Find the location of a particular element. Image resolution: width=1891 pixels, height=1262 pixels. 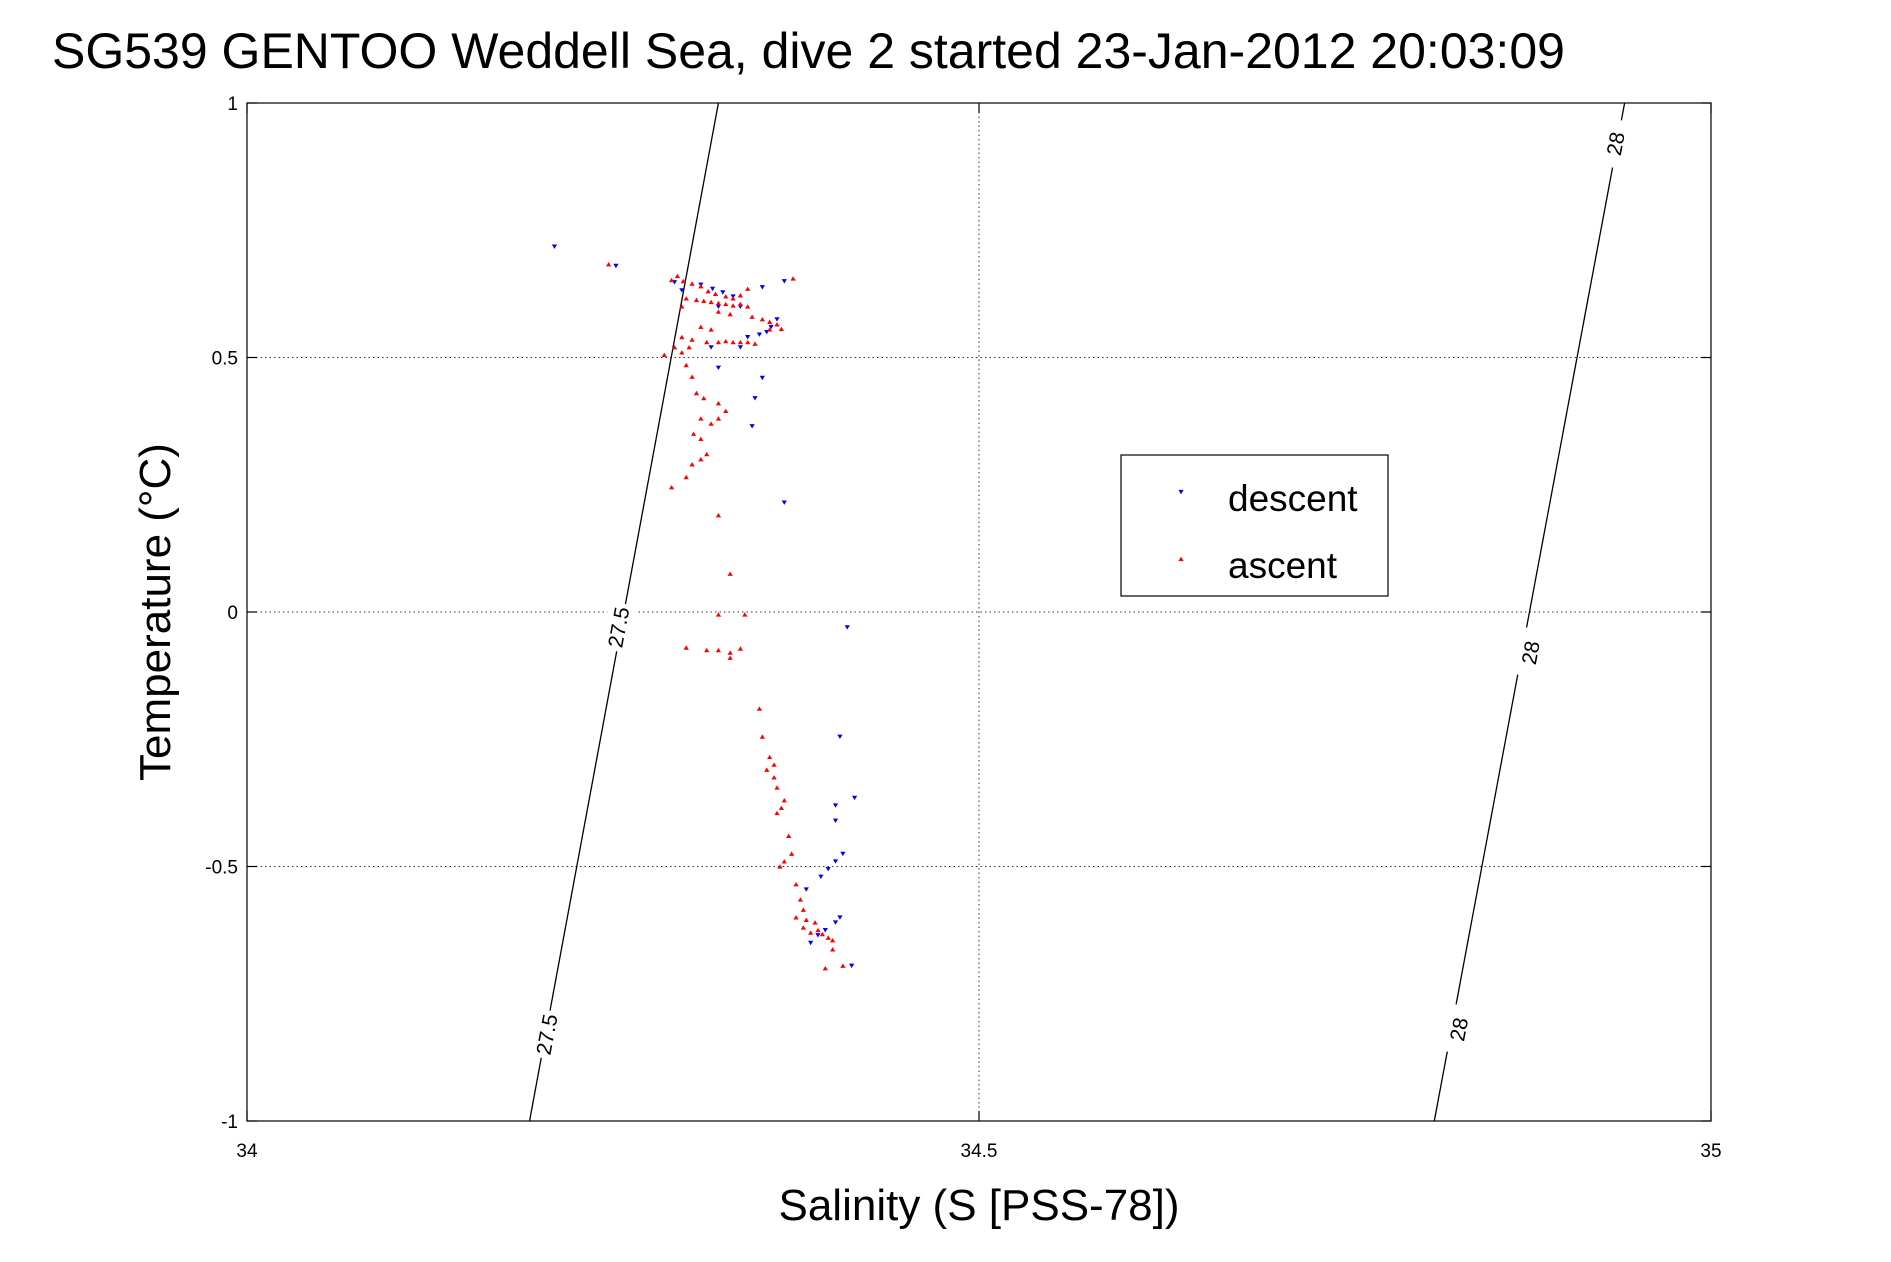

legend-label-ascent: ascent is located at coordinates (1283, 565).